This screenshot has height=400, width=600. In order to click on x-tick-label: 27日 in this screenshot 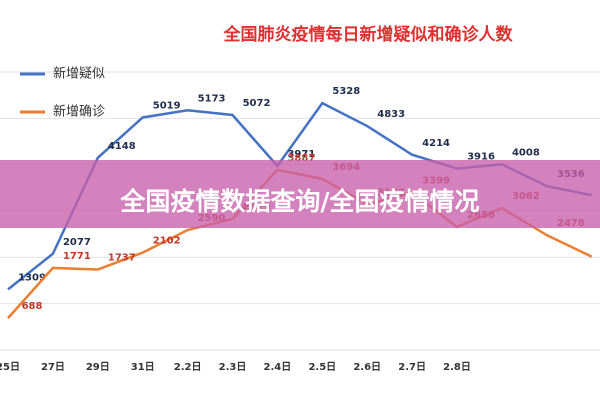, I will do `click(53, 367)`.